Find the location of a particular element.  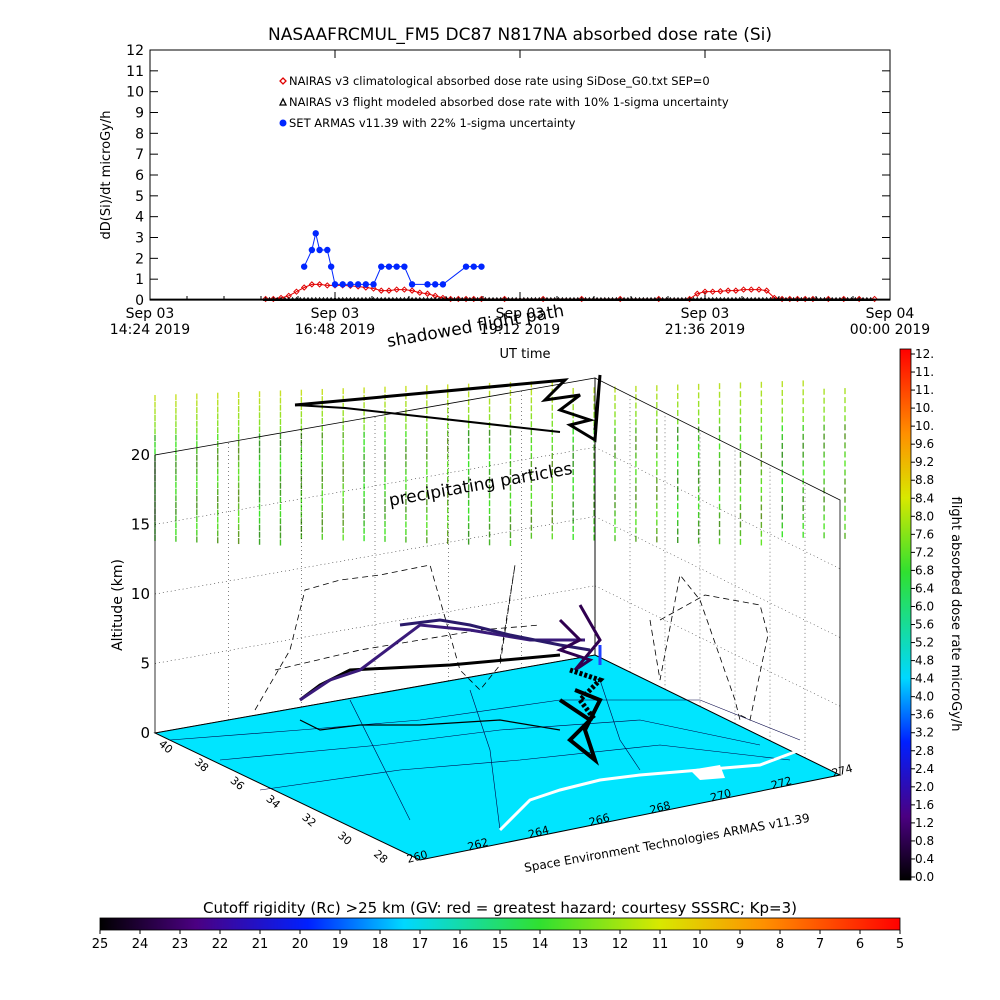

ground-map-borders is located at coordinates (485, 755).